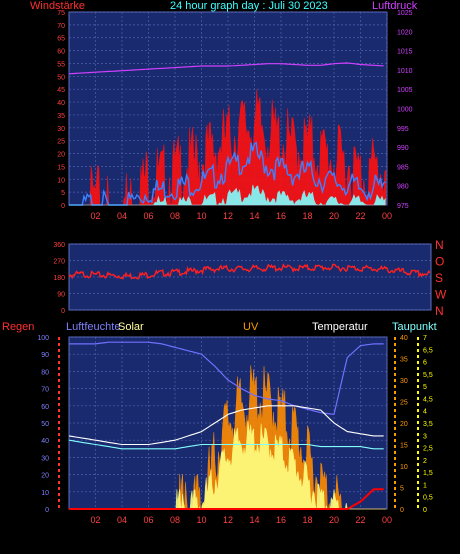 Image resolution: width=460 pixels, height=554 pixels. Describe the element at coordinates (425, 461) in the screenshot. I see `uv-tick-label: 2` at that location.